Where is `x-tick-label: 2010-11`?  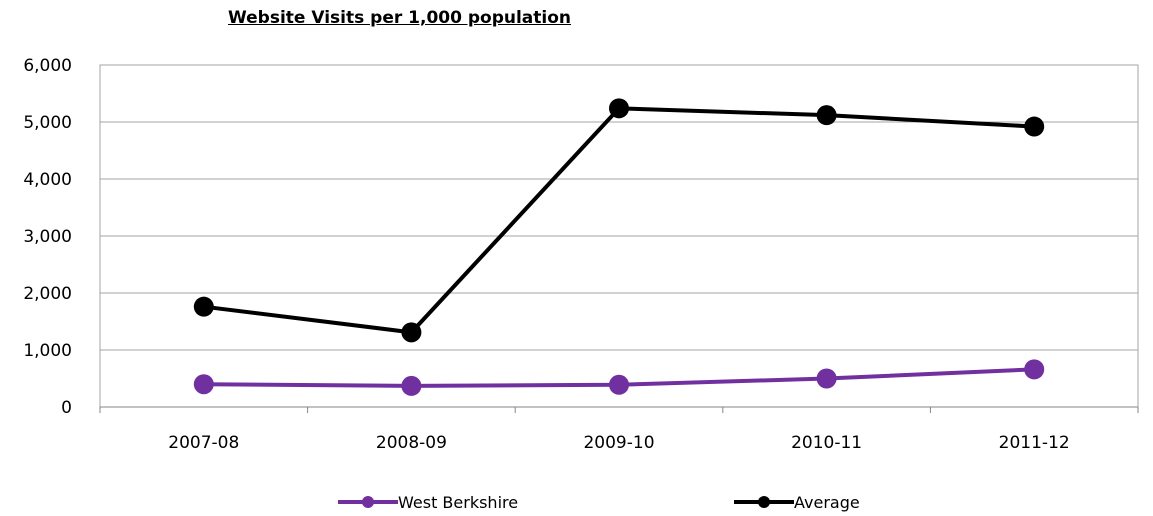 x-tick-label: 2010-11 is located at coordinates (826, 443).